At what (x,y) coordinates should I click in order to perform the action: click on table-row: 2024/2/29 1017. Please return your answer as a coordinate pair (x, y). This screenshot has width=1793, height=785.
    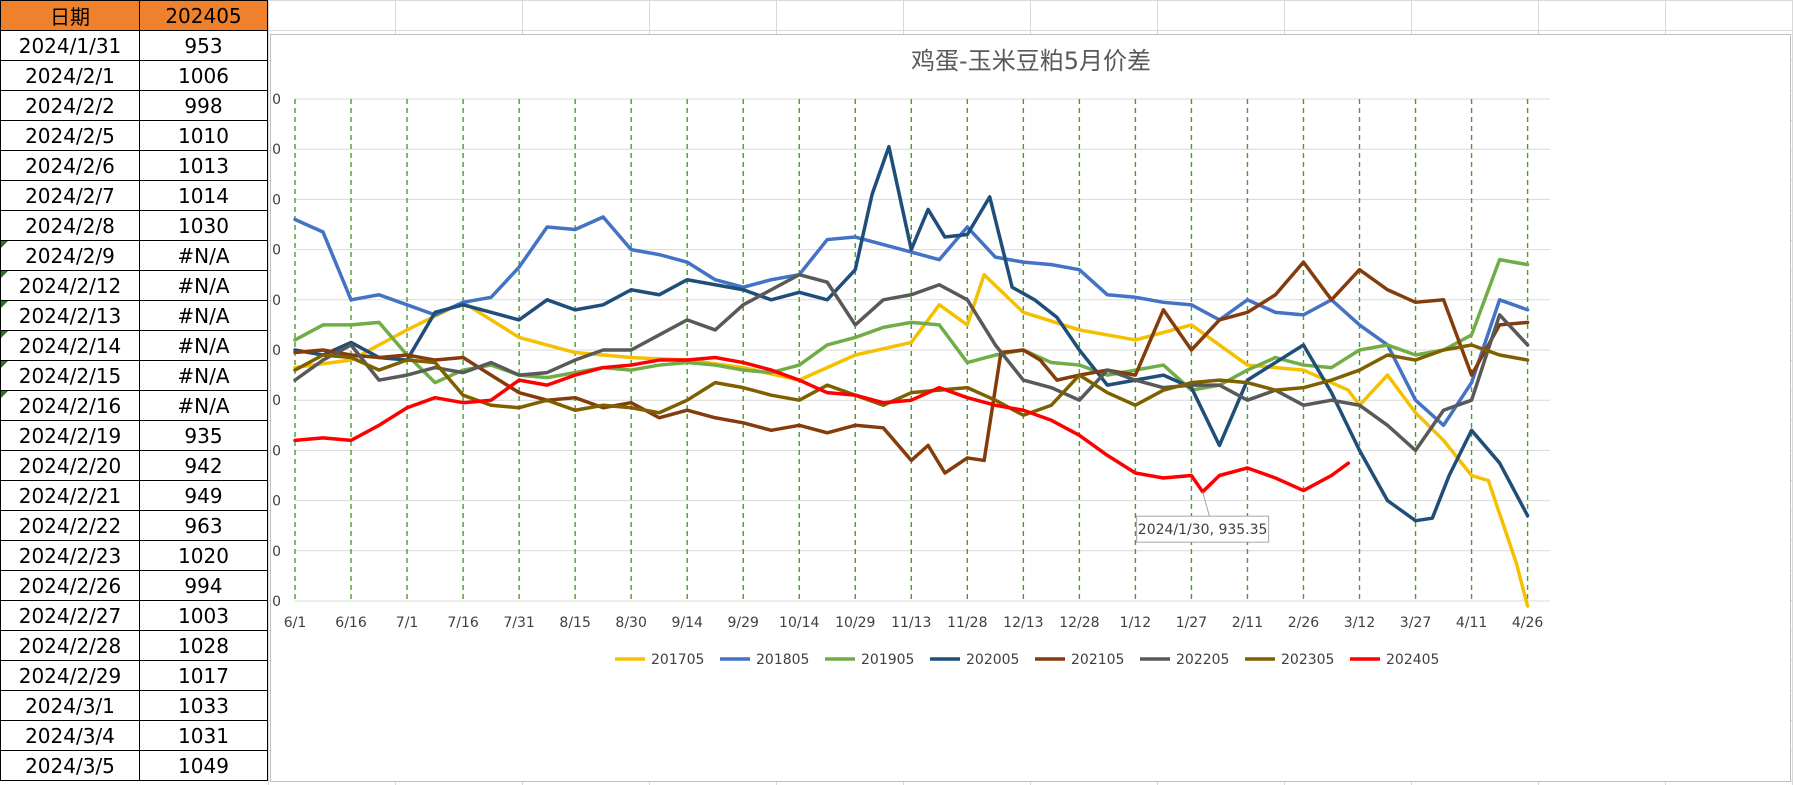
    Looking at the image, I should click on (134, 675).